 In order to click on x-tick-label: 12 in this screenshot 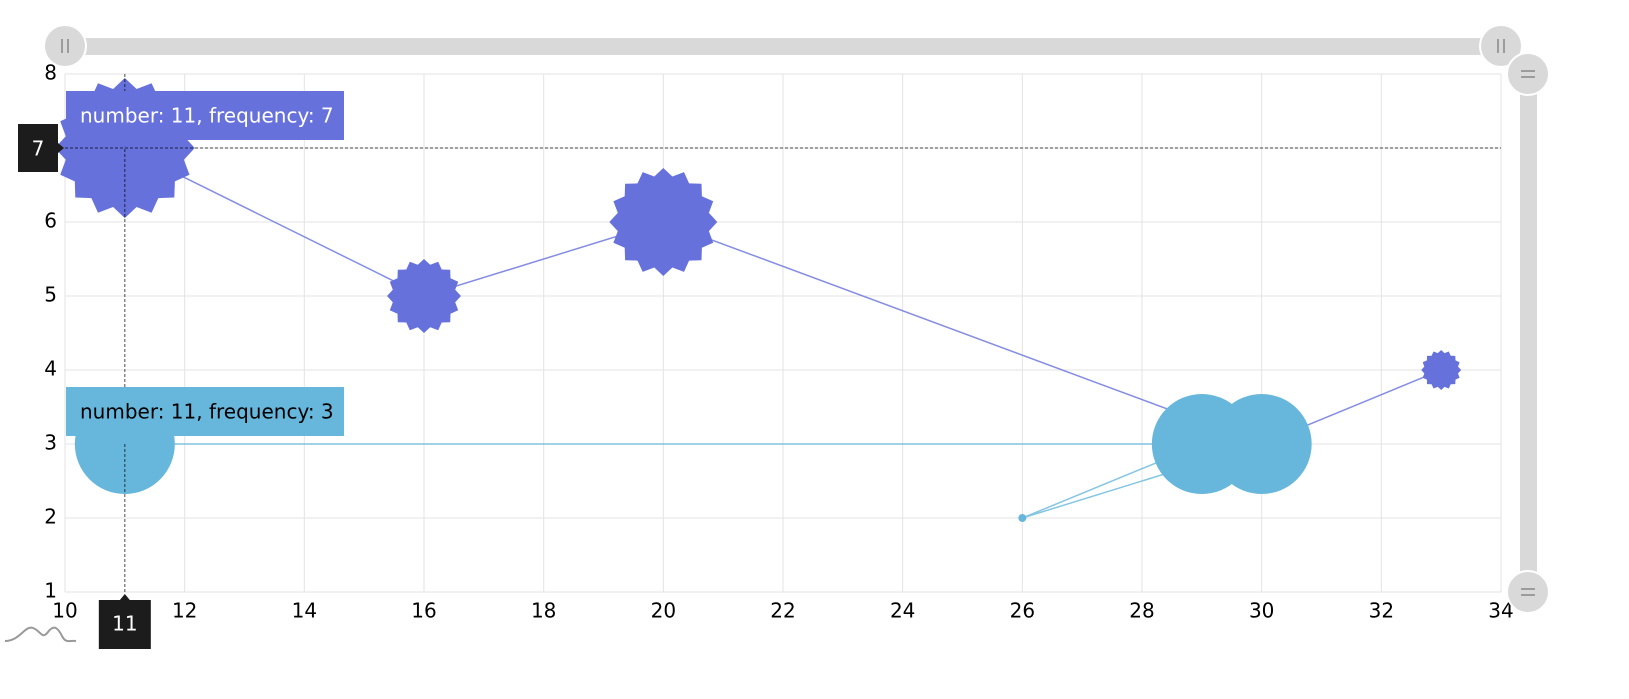, I will do `click(184, 611)`.